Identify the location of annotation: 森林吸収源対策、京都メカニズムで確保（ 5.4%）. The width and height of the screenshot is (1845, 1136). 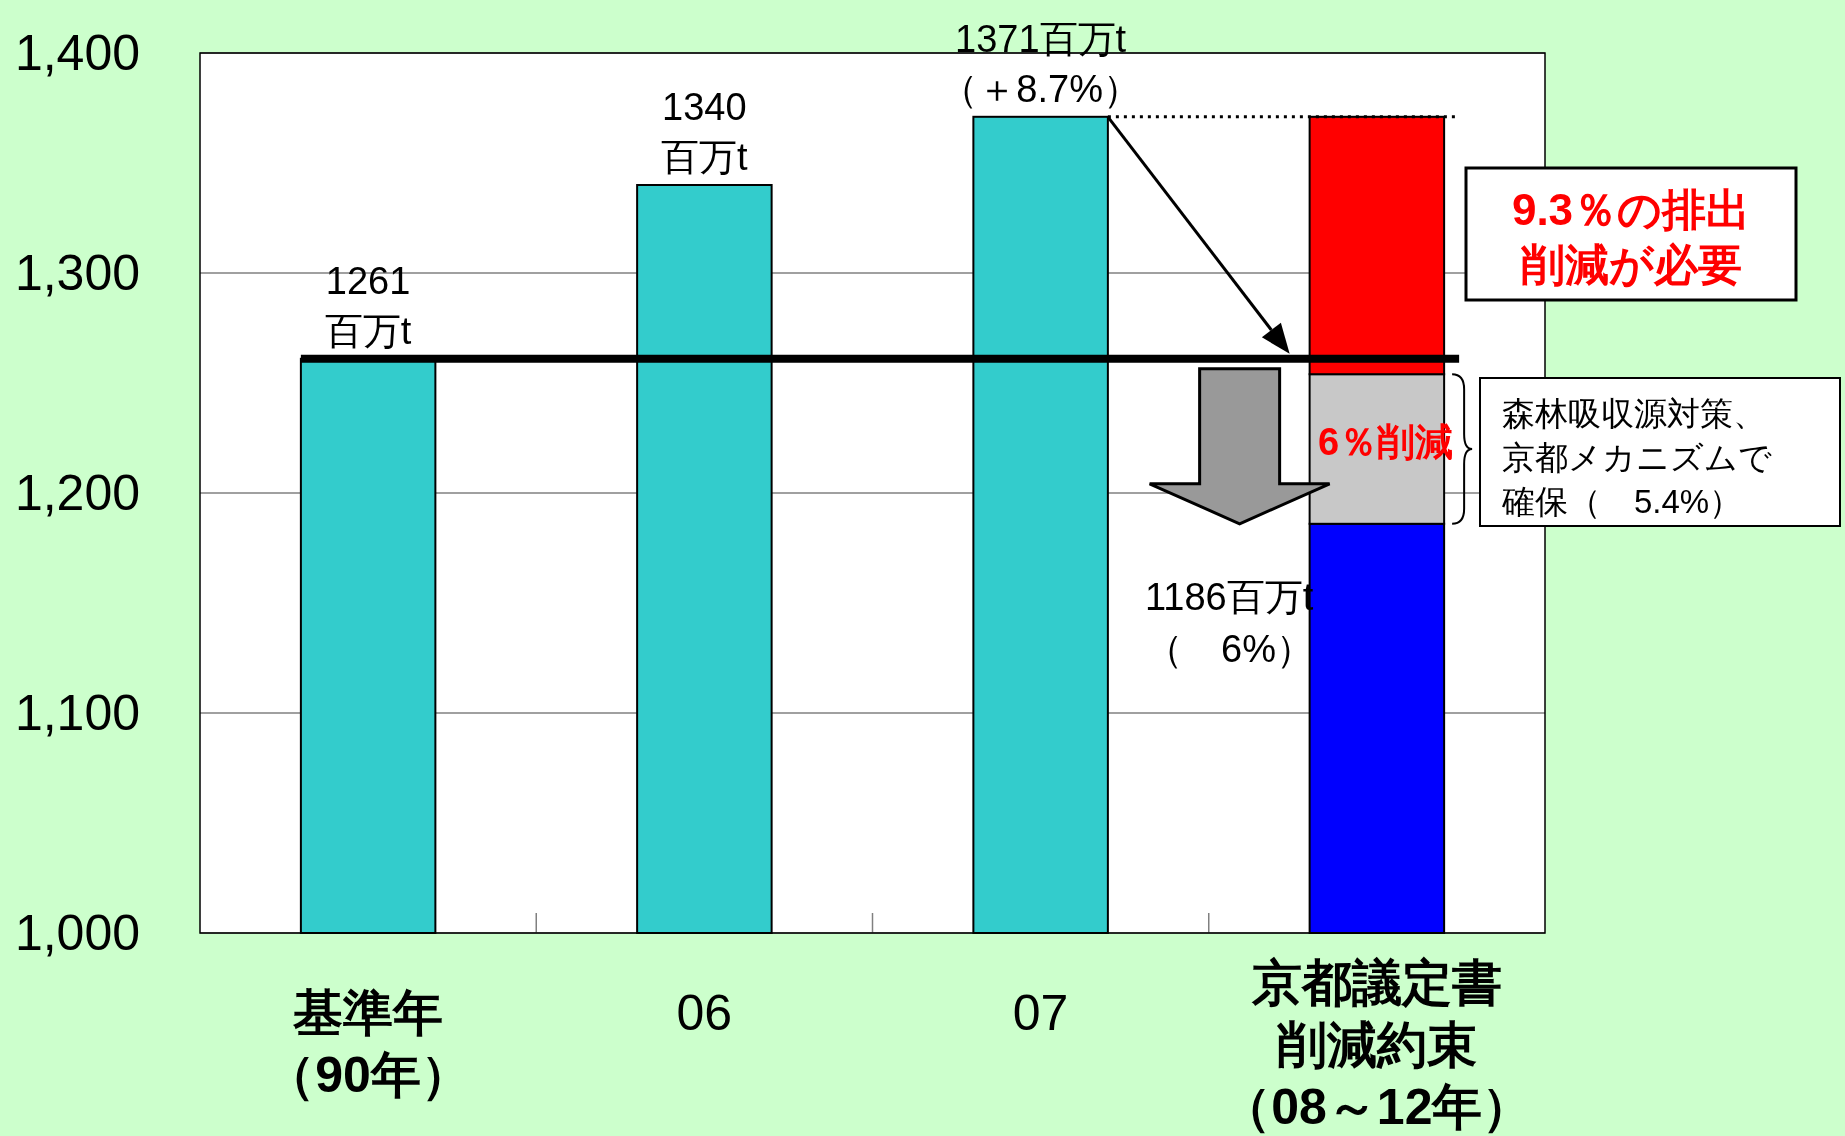
(1636, 457).